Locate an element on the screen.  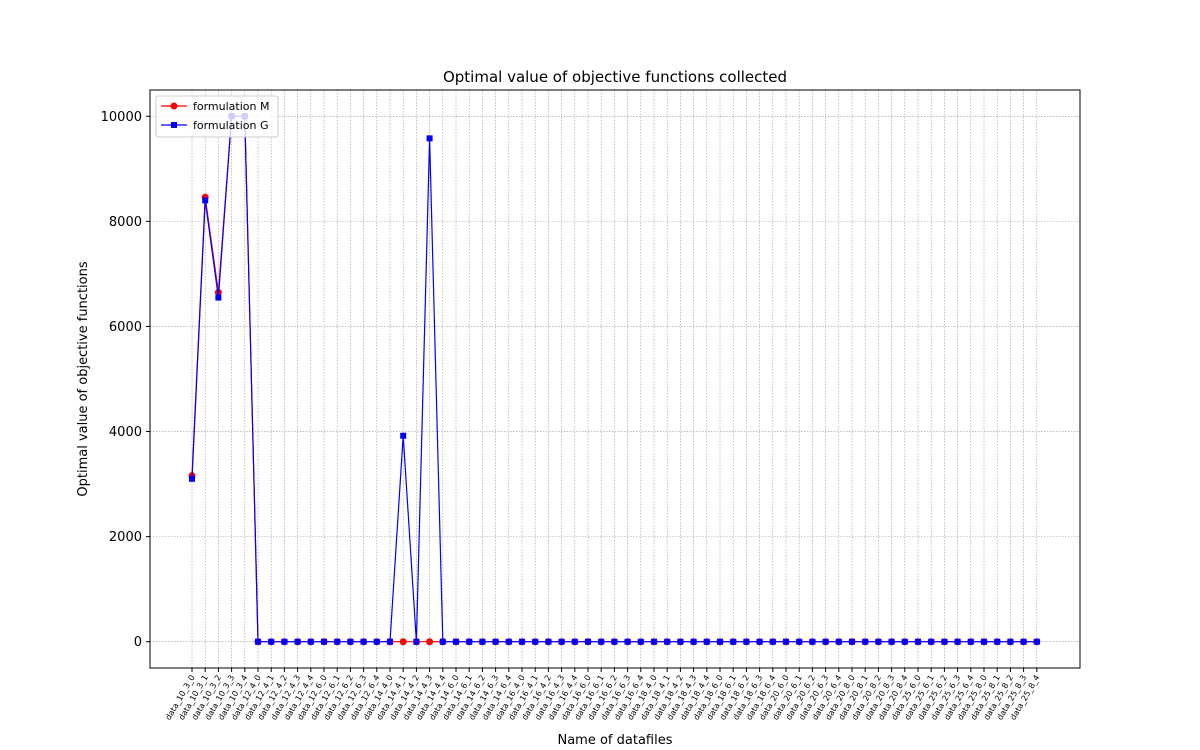
legend-marker-formulation-m is located at coordinates (174, 106).